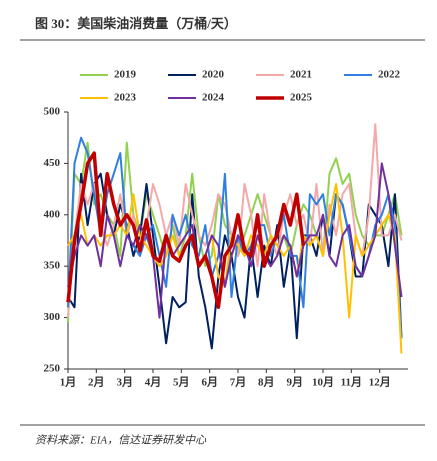  What do you see at coordinates (136, 23) in the screenshot?
I see `chart-title: 图 30：美国柴油消费量（万桶/天）` at bounding box center [136, 23].